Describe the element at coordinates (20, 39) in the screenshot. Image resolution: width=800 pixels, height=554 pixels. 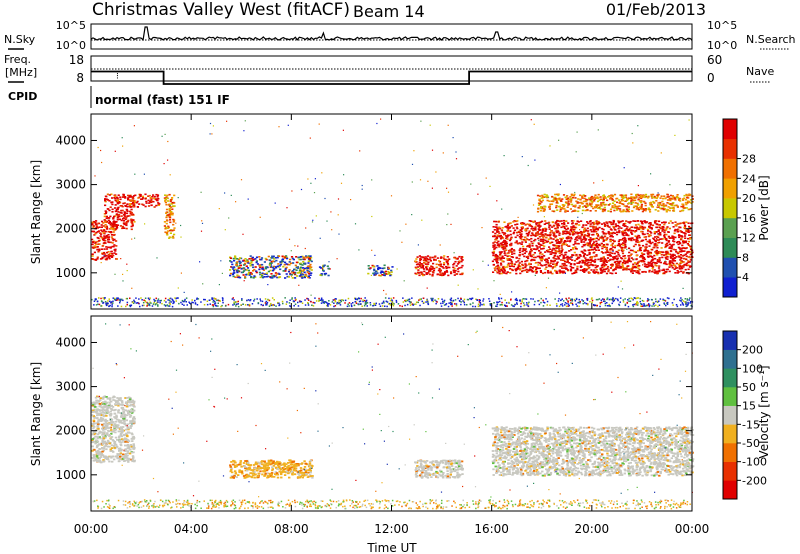
I see `noise-sky-label: N.Sky` at that location.